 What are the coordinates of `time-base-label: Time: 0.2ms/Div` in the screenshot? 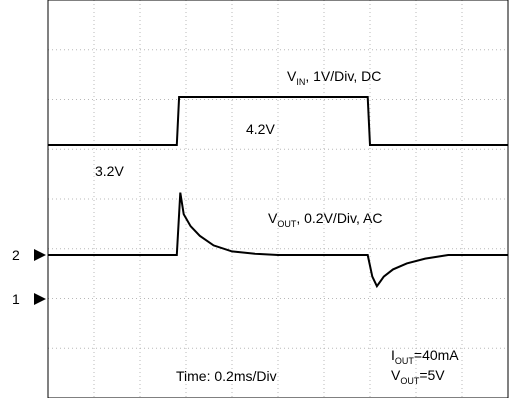 It's located at (226, 376).